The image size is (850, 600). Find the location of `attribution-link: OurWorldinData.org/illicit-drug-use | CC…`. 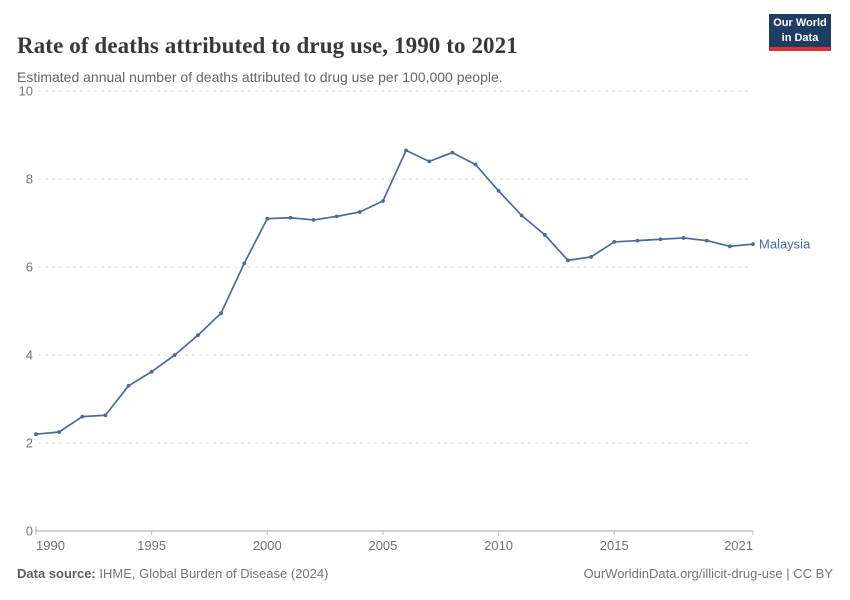

attribution-link: OurWorldinData.org/illicit-drug-use | CC… is located at coordinates (708, 573).